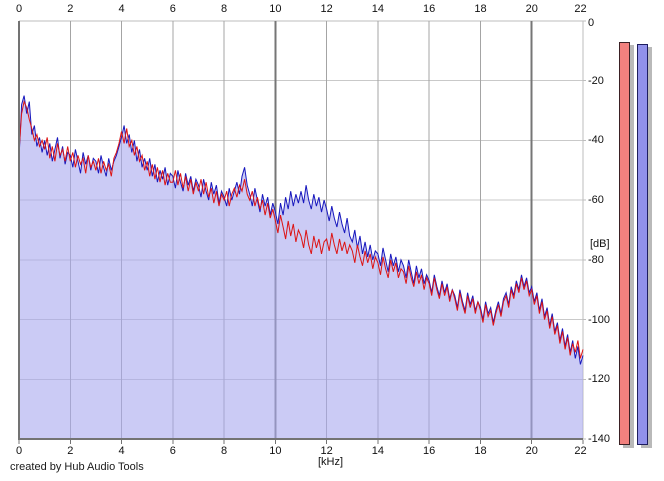 The height and width of the screenshot is (481, 664). Describe the element at coordinates (378, 9) in the screenshot. I see `x-axis-top-tick-label: 14` at that location.